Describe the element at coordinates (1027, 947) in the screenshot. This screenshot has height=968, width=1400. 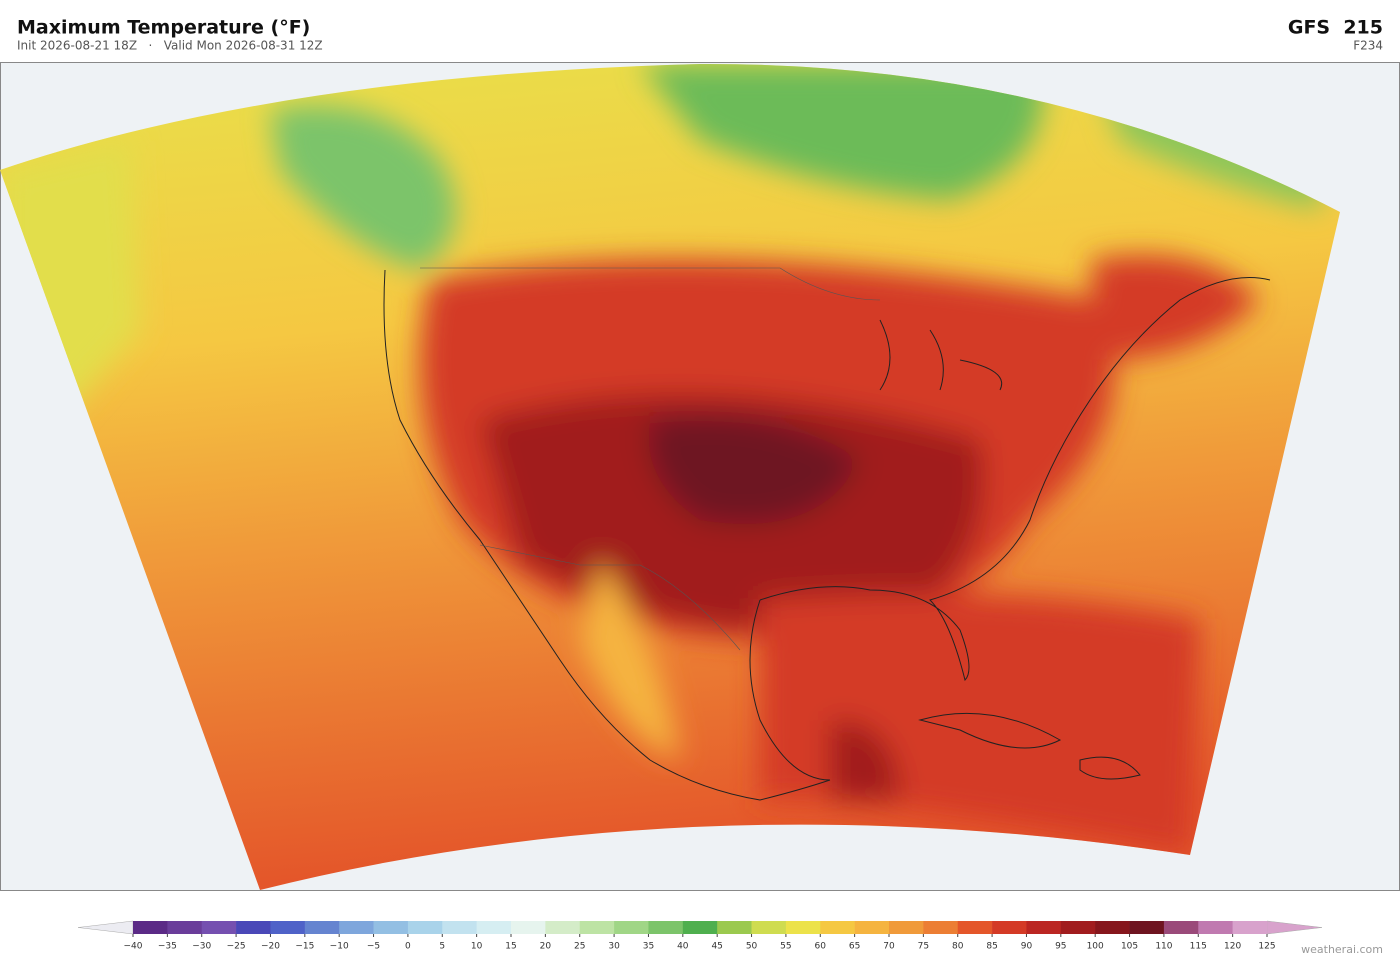
I see `colorbar-tick-label: 90` at that location.